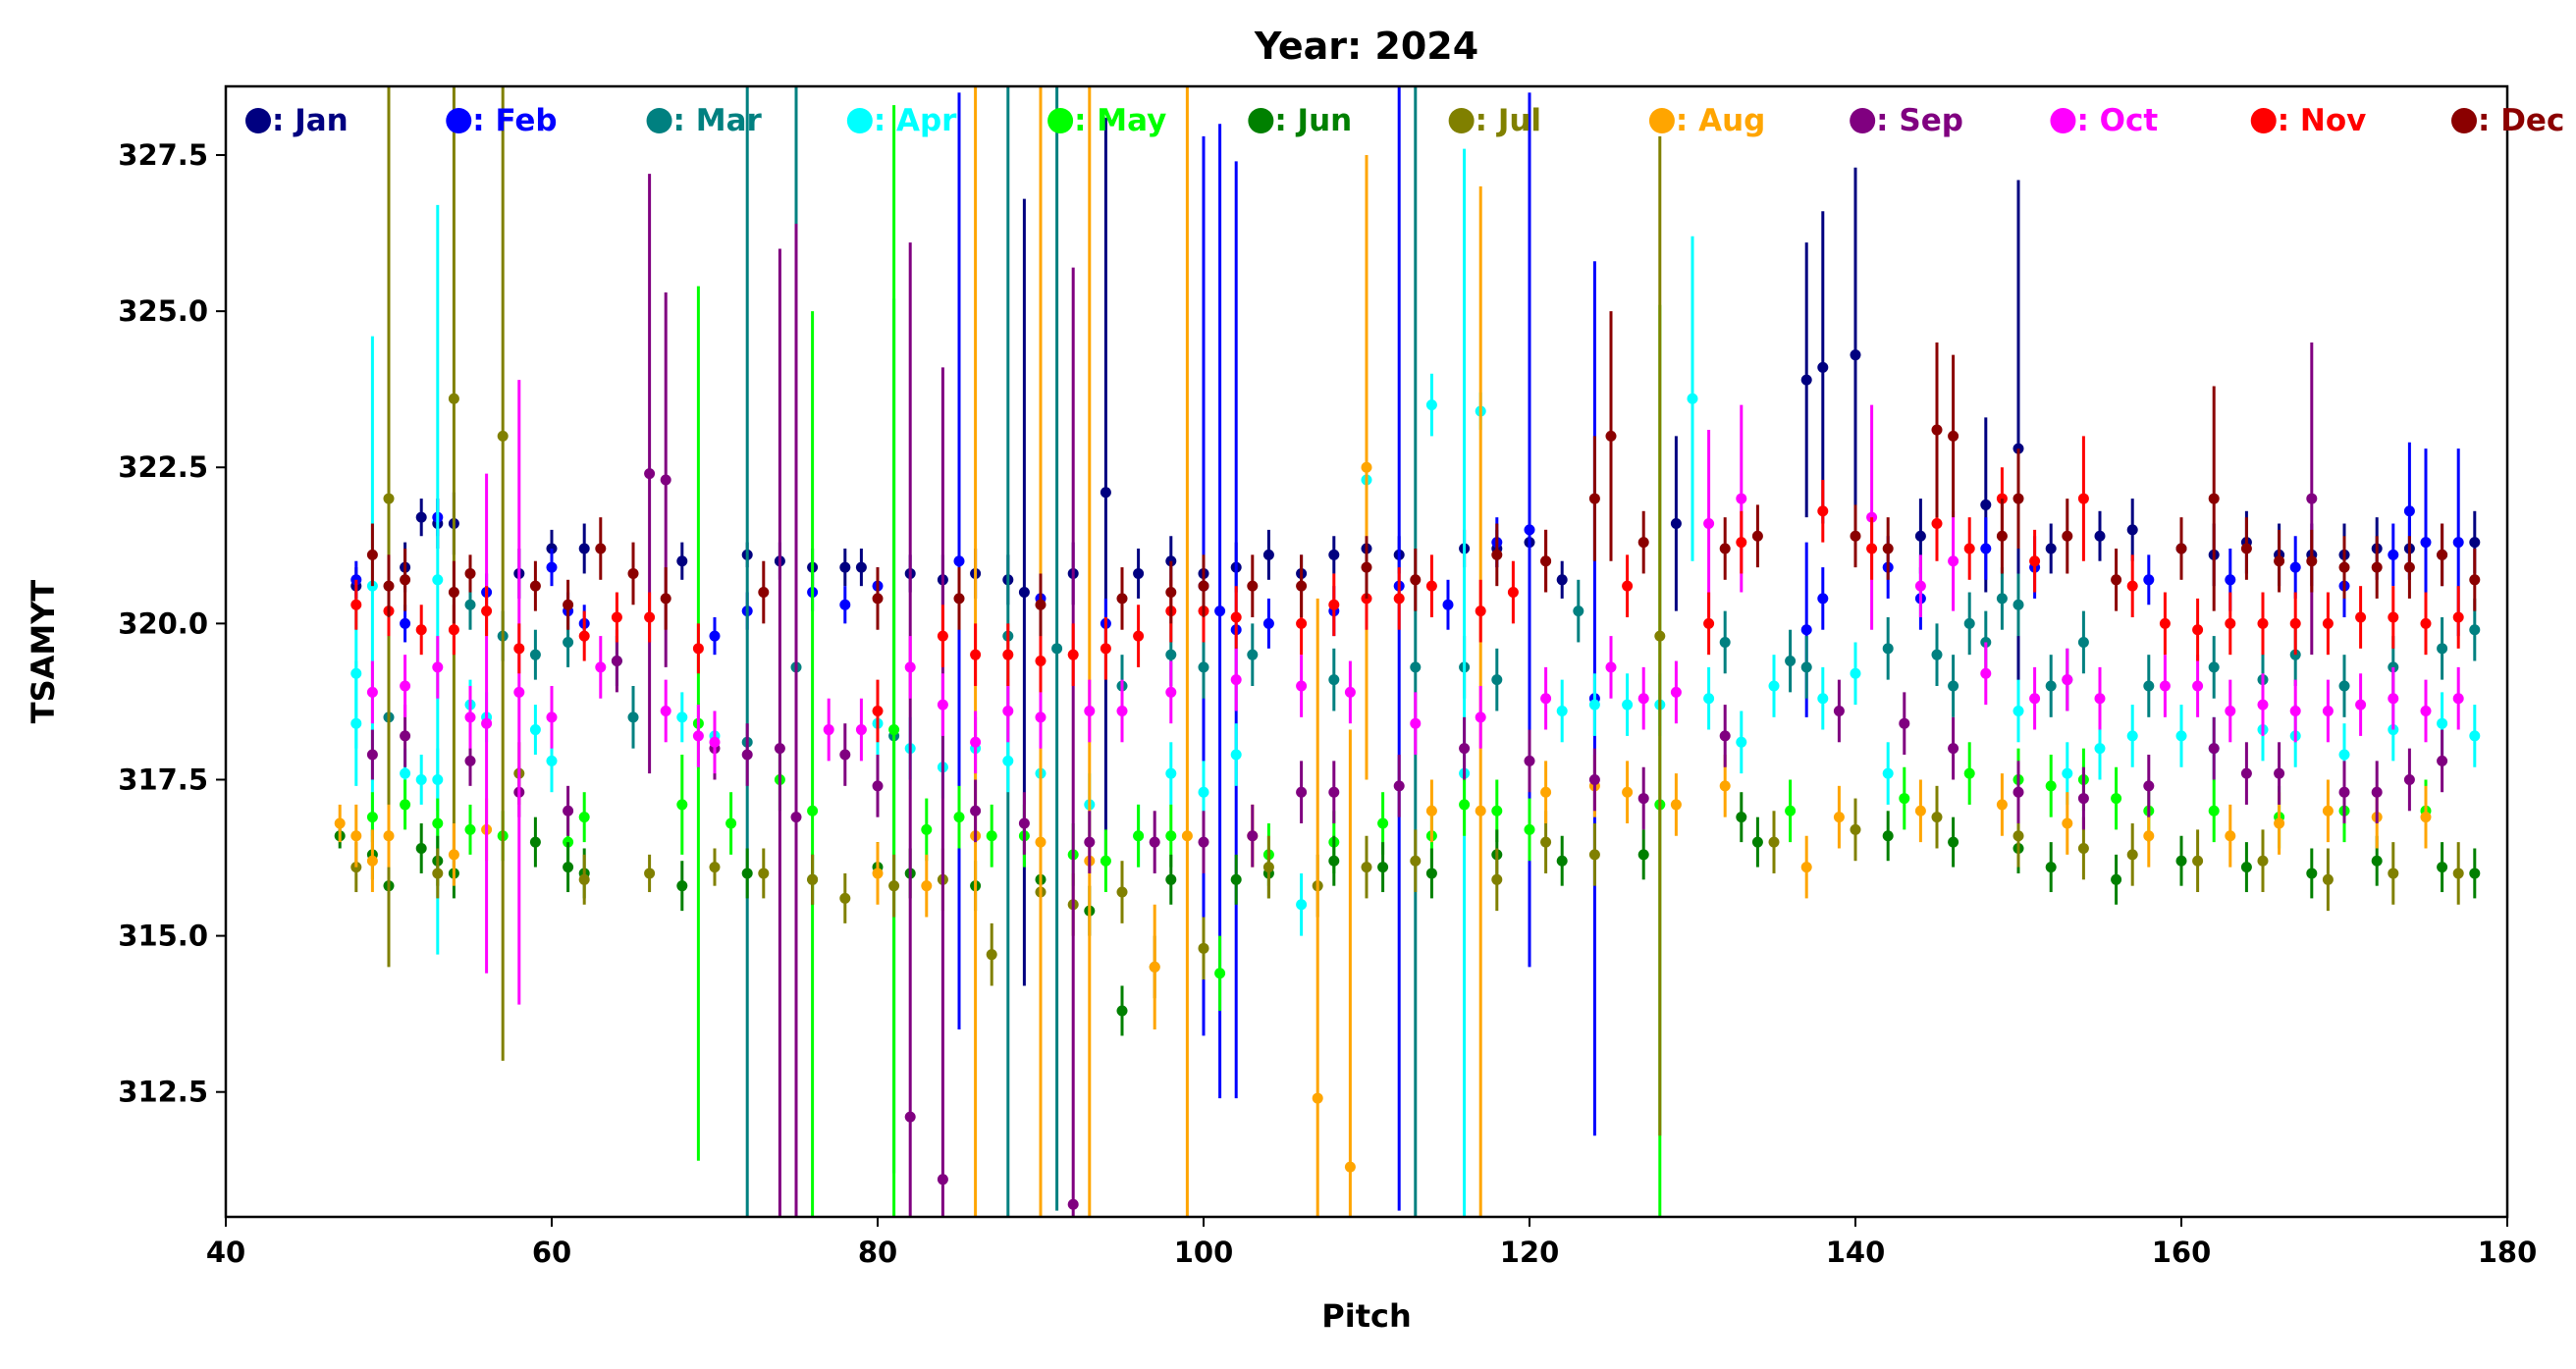 Image resolution: width=2576 pixels, height=1369 pixels. Describe the element at coordinates (297, 120) in the screenshot. I see `legend-item-jan: : Jan` at that location.